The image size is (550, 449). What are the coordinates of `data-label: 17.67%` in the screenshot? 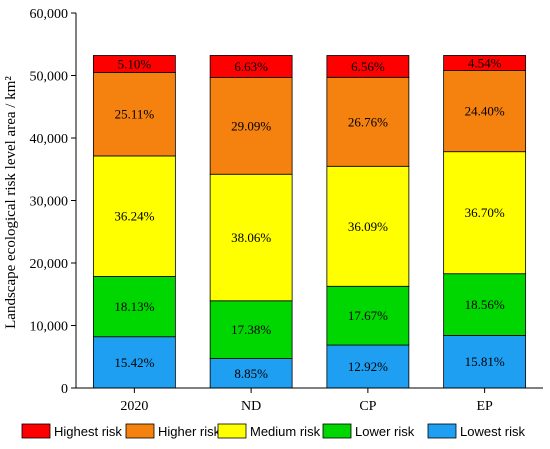 It's located at (368, 315).